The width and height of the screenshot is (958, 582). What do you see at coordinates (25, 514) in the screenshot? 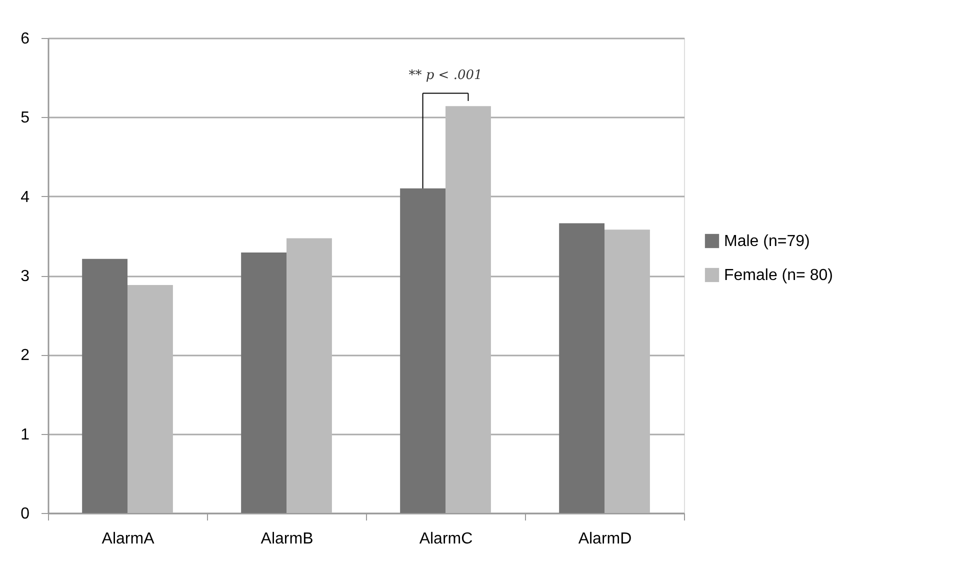
I see `y-tick-label: 0` at bounding box center [25, 514].